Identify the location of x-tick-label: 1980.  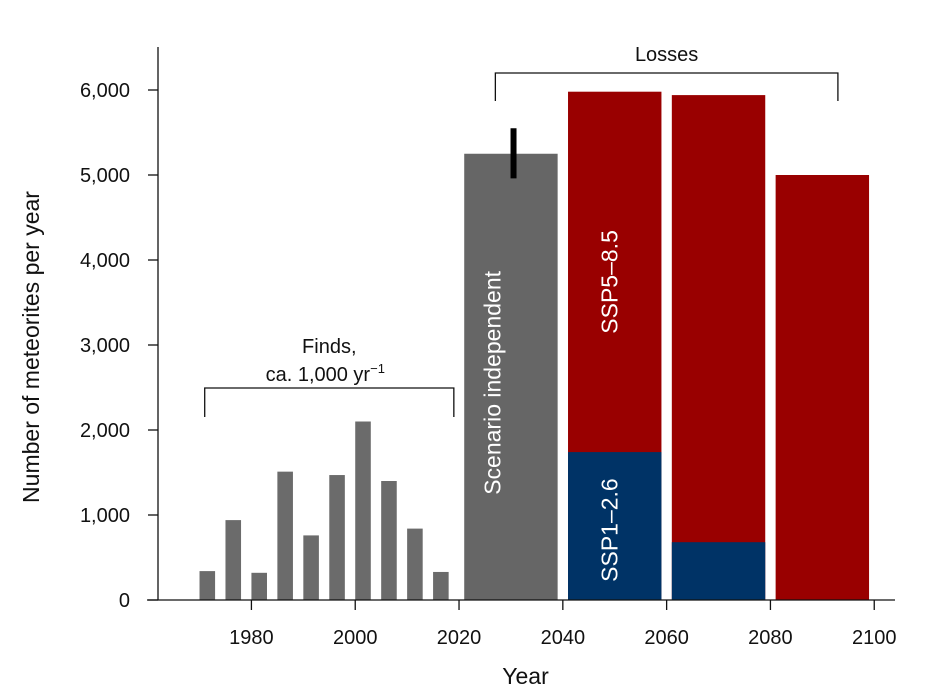
(251, 638).